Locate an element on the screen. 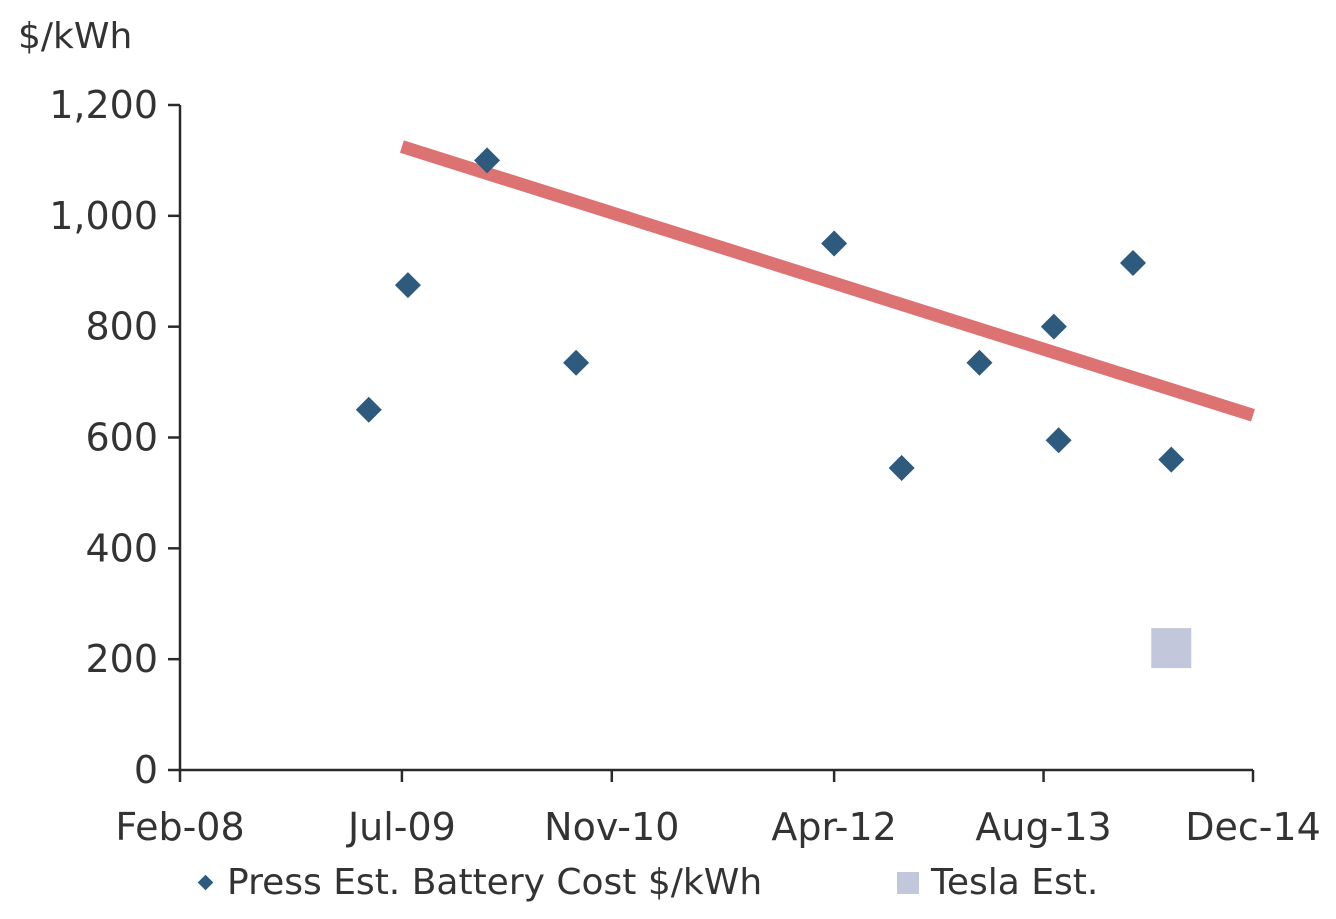  y-tick-label: 0 is located at coordinates (146, 770).